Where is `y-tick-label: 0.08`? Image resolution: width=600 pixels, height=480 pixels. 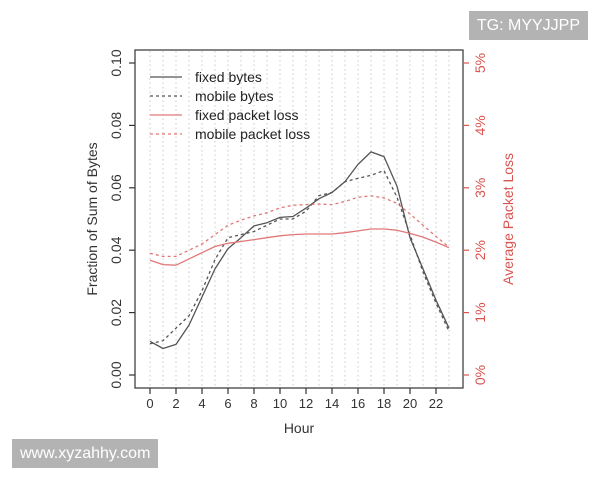 y-tick-label: 0.08 is located at coordinates (116, 125).